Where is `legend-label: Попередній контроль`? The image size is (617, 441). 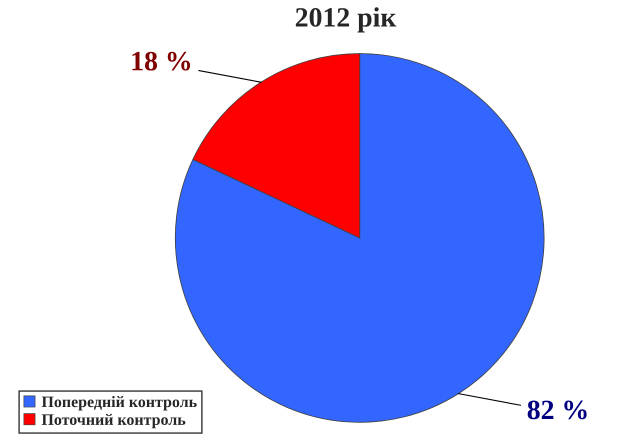
legend-label: Попередній контроль is located at coordinates (119, 403).